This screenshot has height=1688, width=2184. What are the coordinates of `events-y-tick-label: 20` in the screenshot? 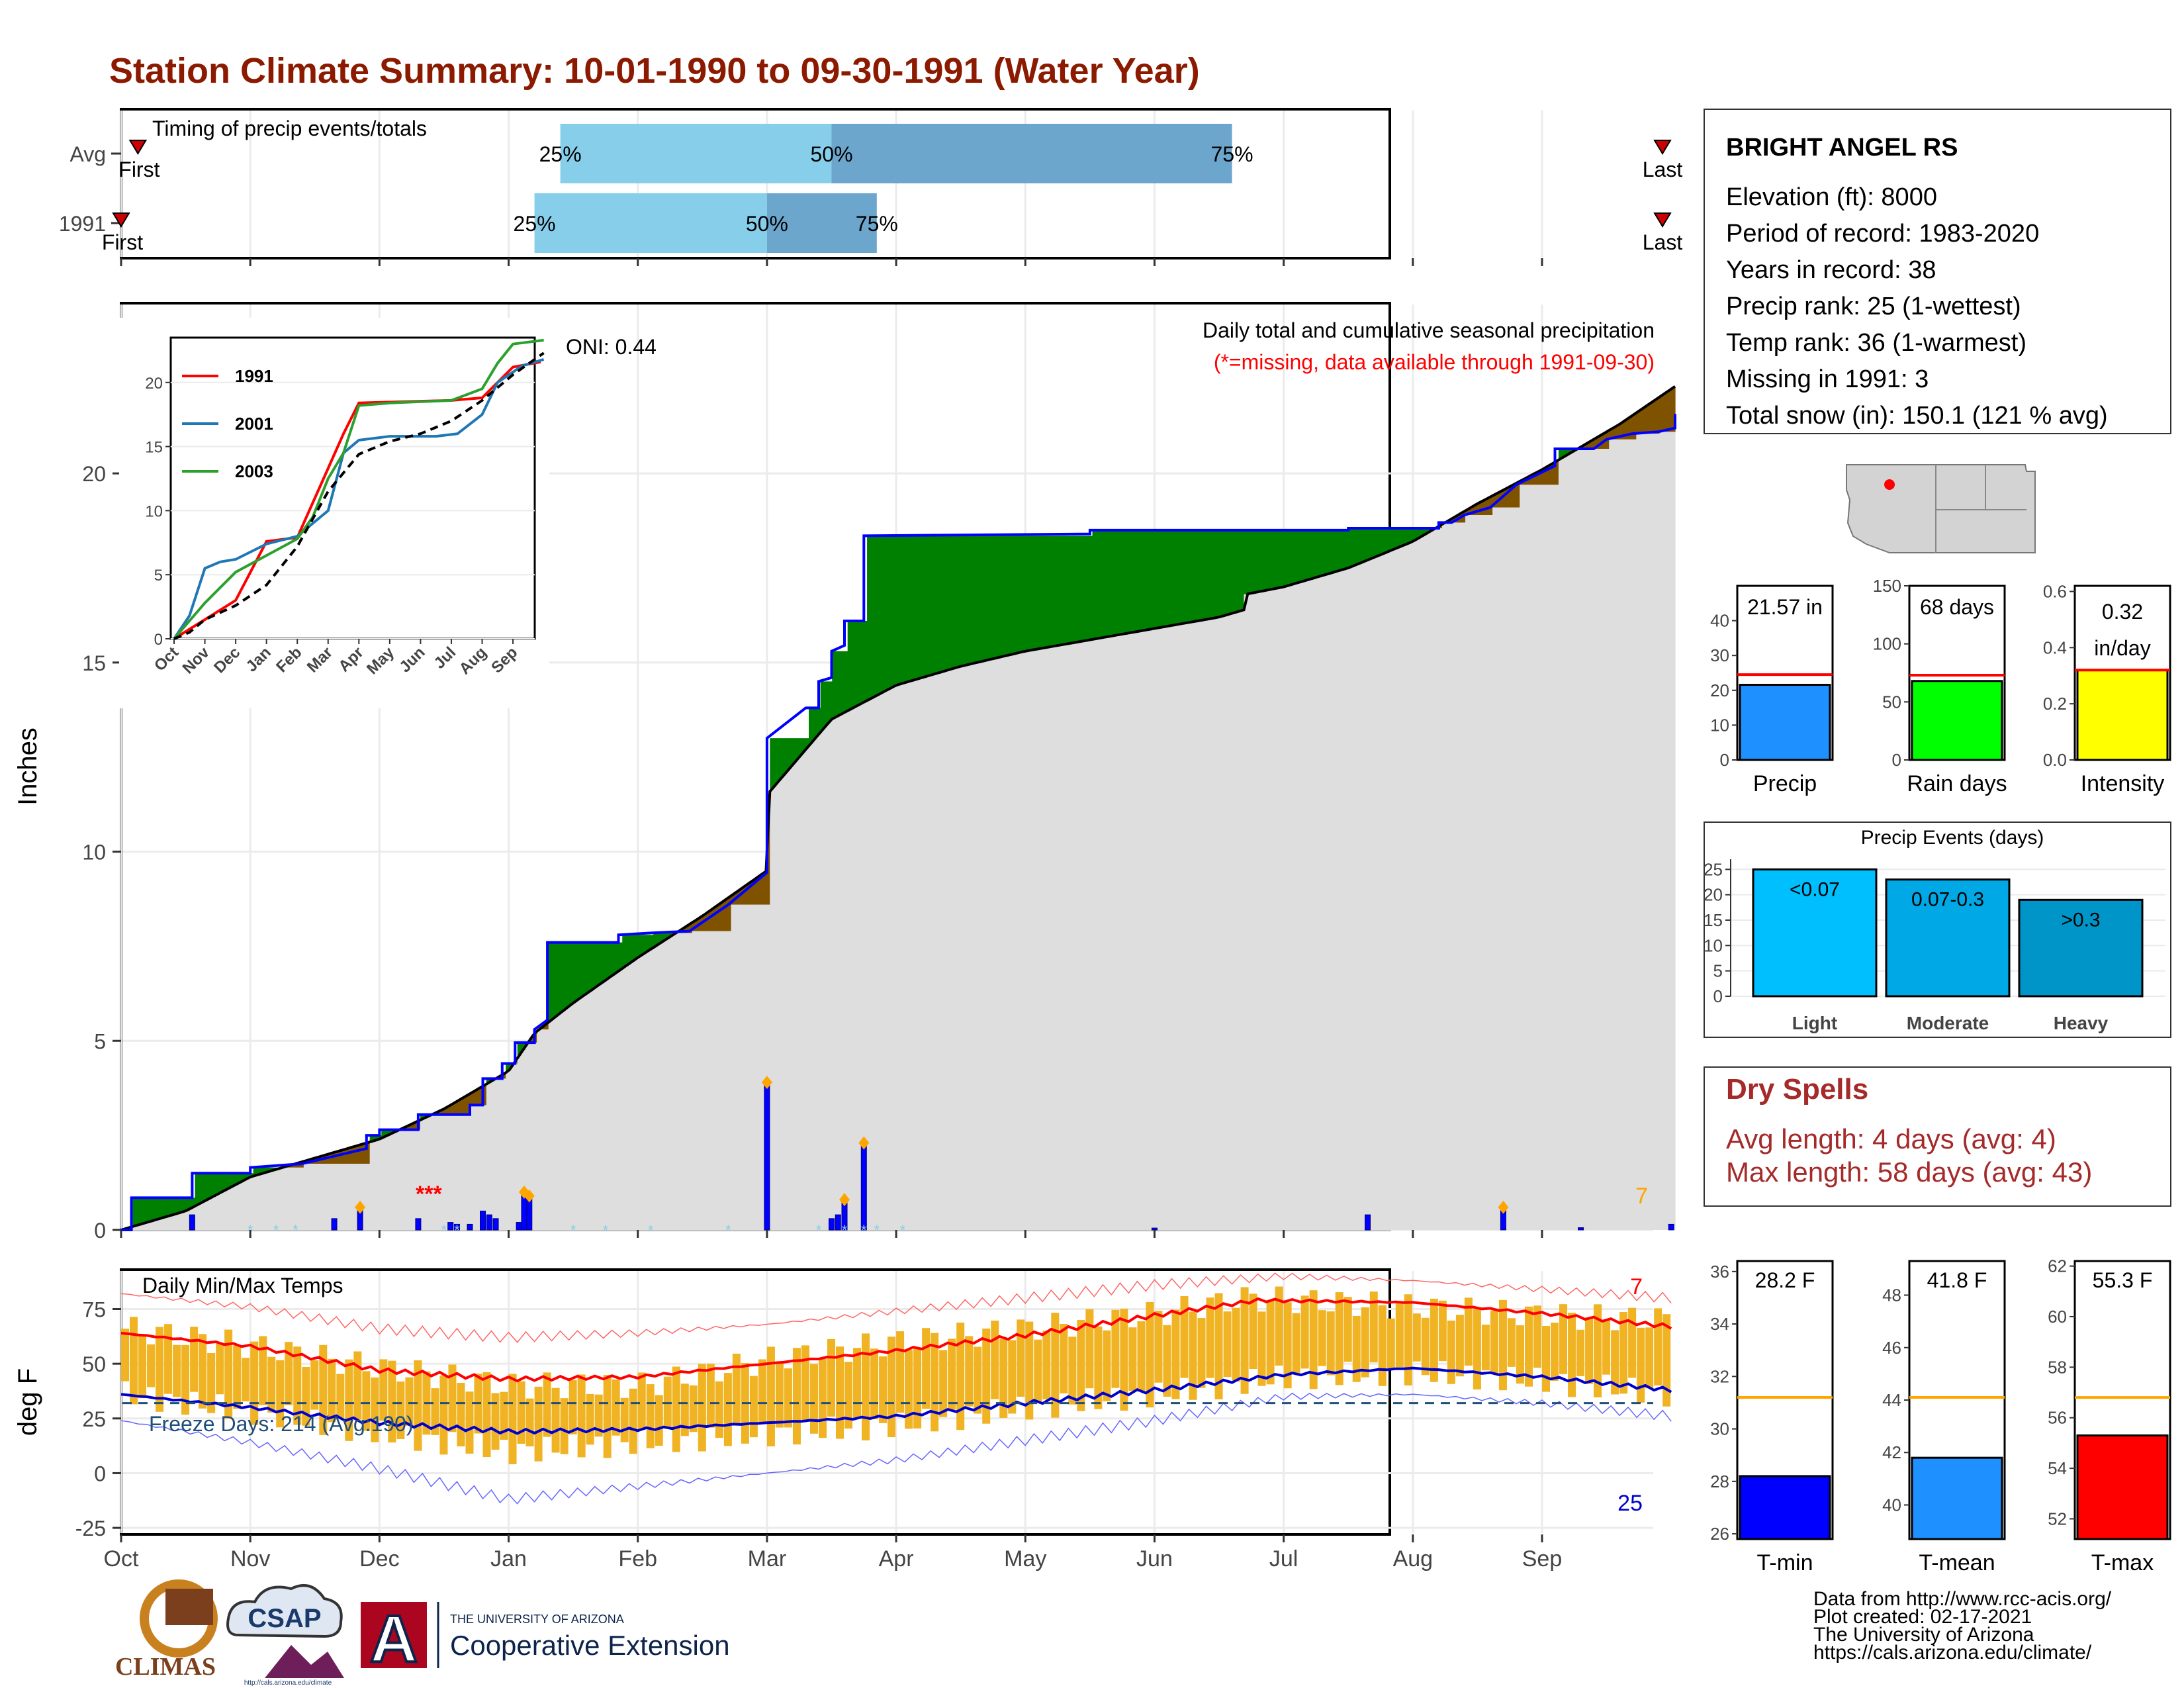 It's located at (1713, 895).